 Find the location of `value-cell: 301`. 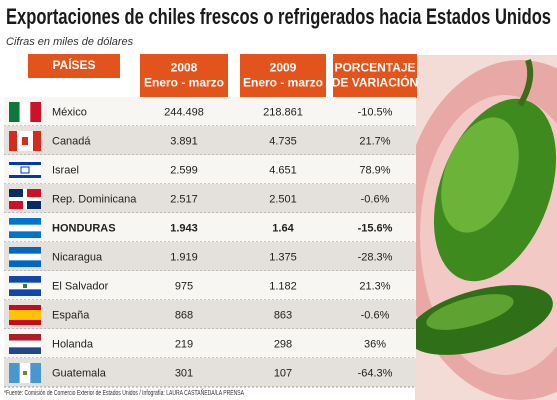

value-cell: 301 is located at coordinates (184, 373).